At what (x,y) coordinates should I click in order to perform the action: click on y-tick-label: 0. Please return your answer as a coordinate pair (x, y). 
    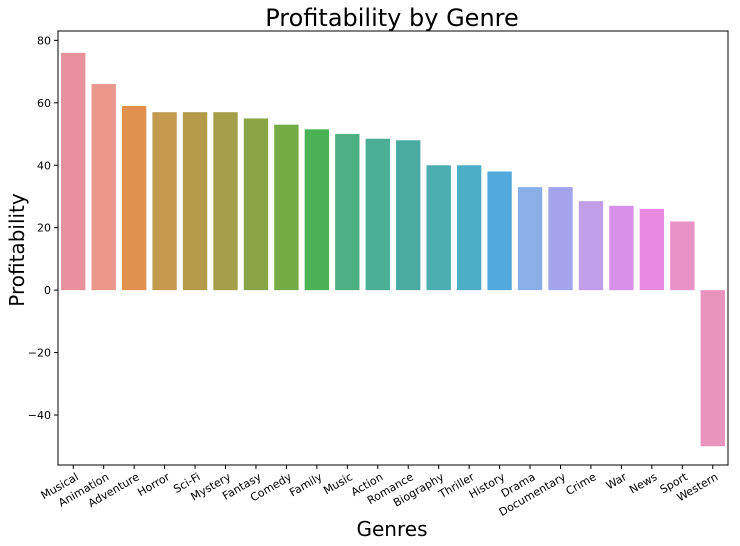
    Looking at the image, I should click on (47, 290).